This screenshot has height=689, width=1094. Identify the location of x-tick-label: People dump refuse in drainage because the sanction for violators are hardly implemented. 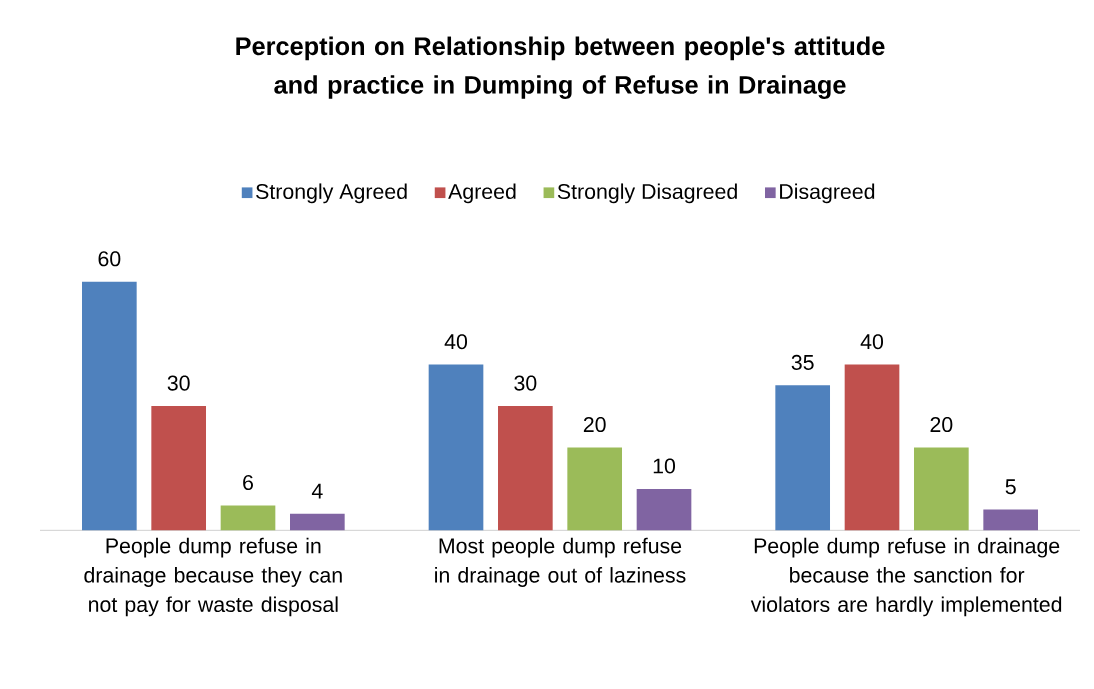
(906, 577).